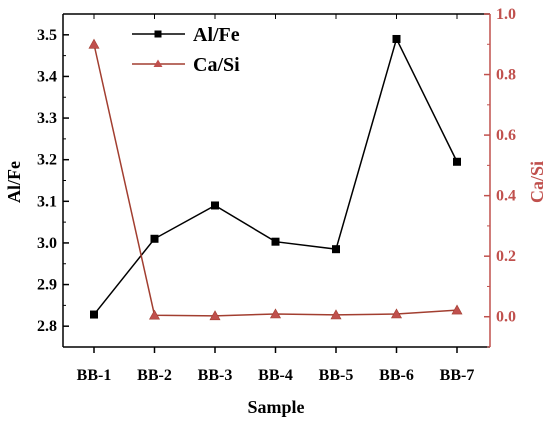  What do you see at coordinates (396, 375) in the screenshot?
I see `x-tick-label: BB-6` at bounding box center [396, 375].